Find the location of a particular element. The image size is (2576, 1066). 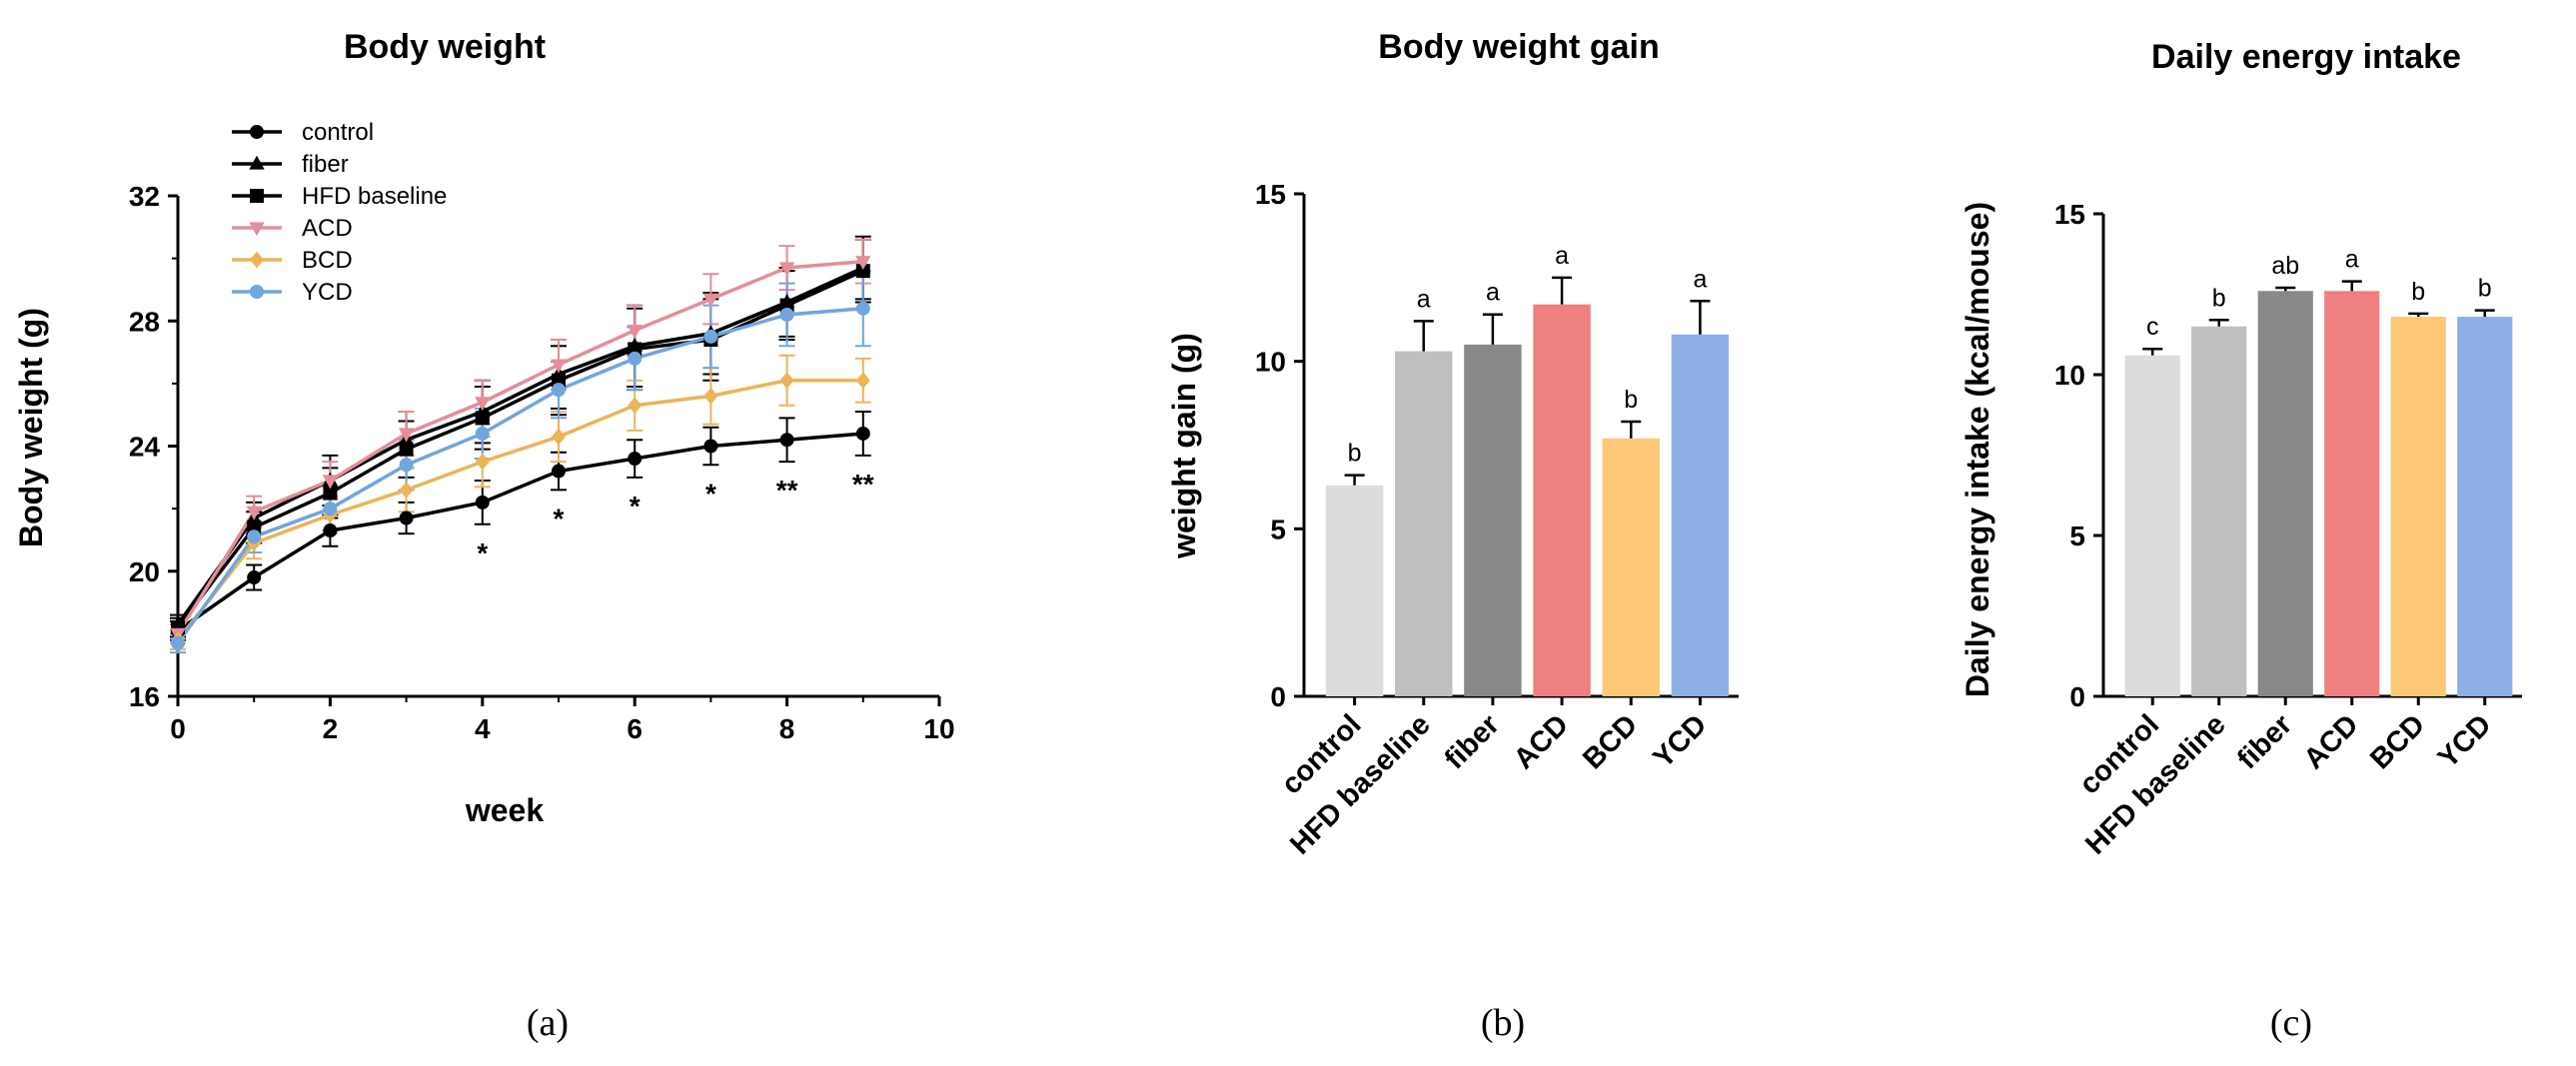

a-x-tick-label: 6 is located at coordinates (635, 728).